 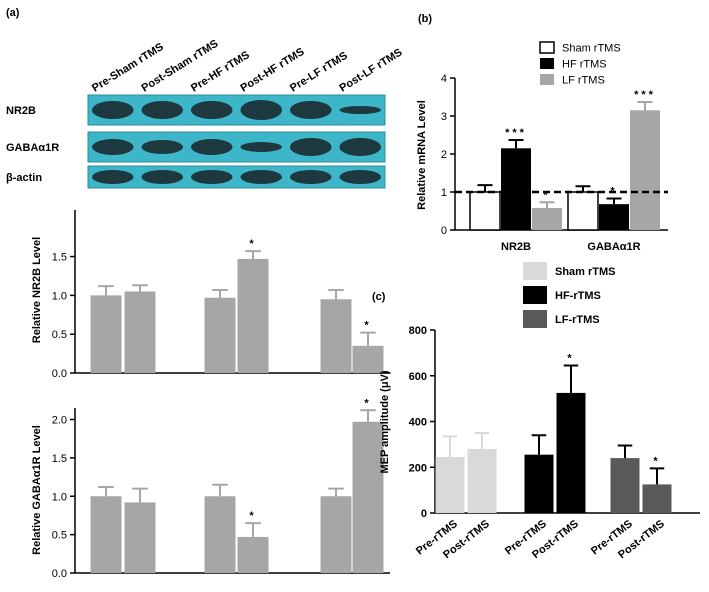 I want to click on row-label: NR2B, so click(x=21, y=111).